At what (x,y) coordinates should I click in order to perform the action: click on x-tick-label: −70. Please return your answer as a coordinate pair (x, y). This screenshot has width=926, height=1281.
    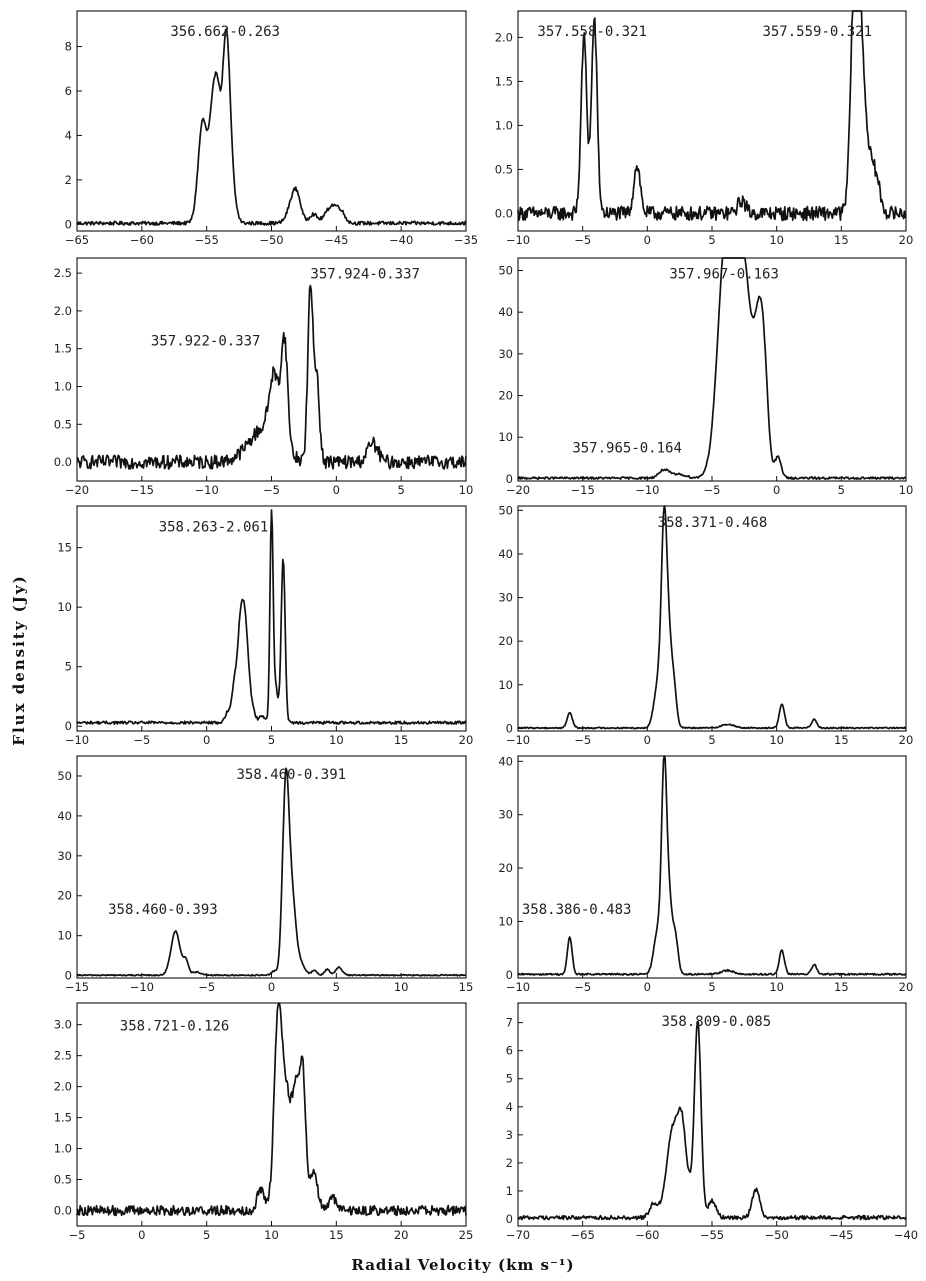
    Looking at the image, I should click on (518, 1235).